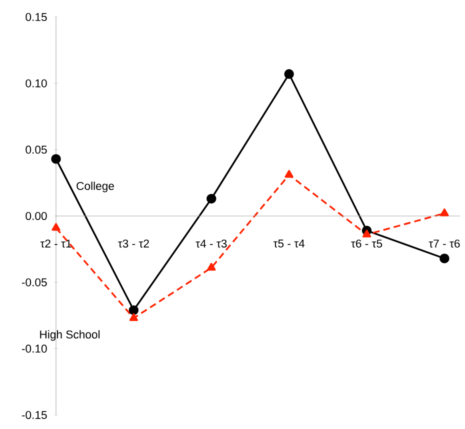  What do you see at coordinates (36, 17) in the screenshot?
I see `y-tick-label: 0.15` at bounding box center [36, 17].